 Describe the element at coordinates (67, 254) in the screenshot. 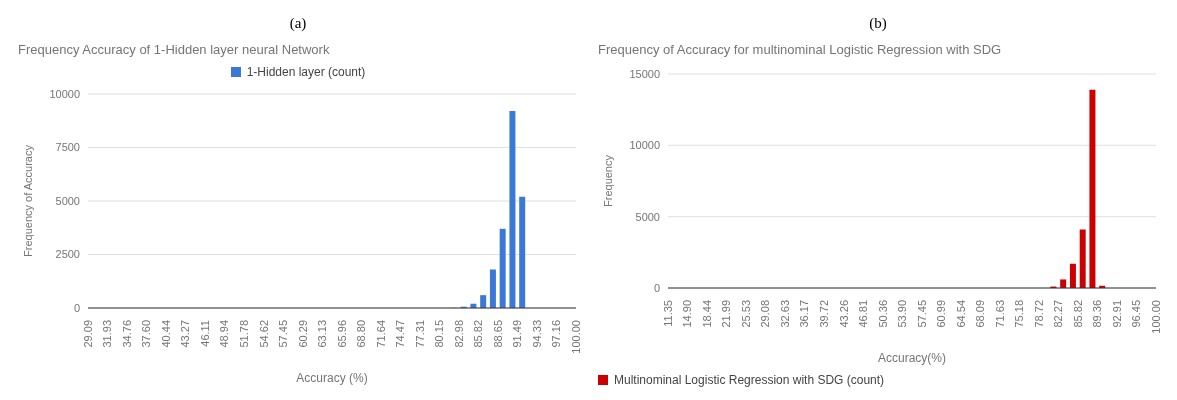

I see `y-tick-label: 2500` at that location.